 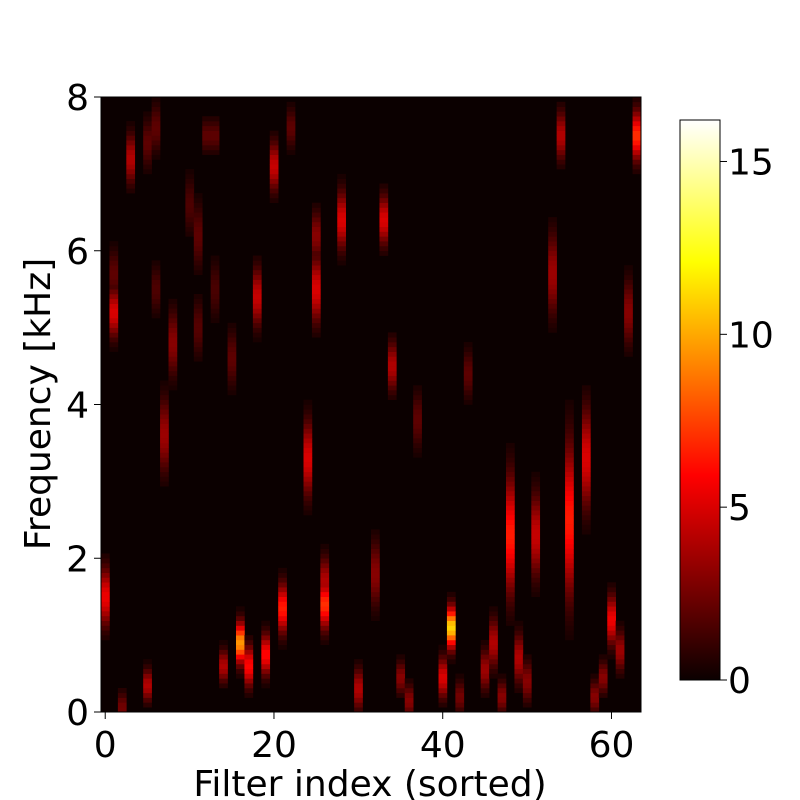 I want to click on x-tick-label: 0, so click(x=105, y=745).